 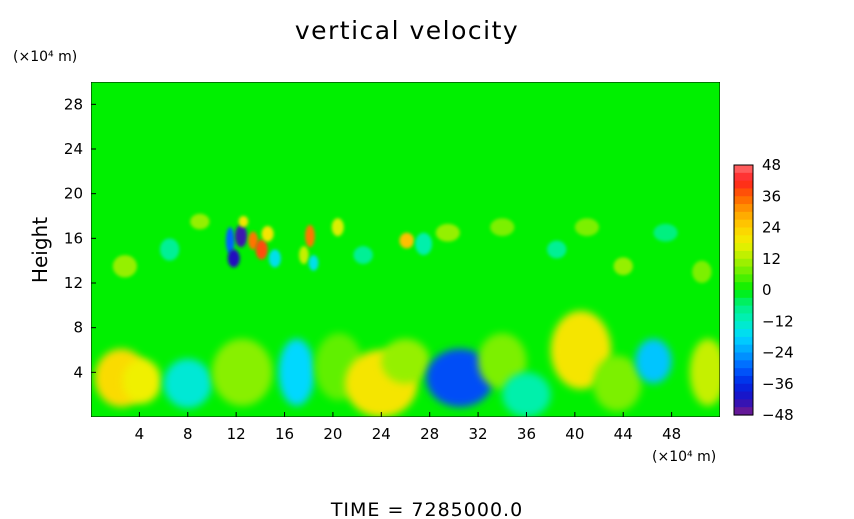 What do you see at coordinates (771, 165) in the screenshot?
I see `colorbar-tick-label: 48` at bounding box center [771, 165].